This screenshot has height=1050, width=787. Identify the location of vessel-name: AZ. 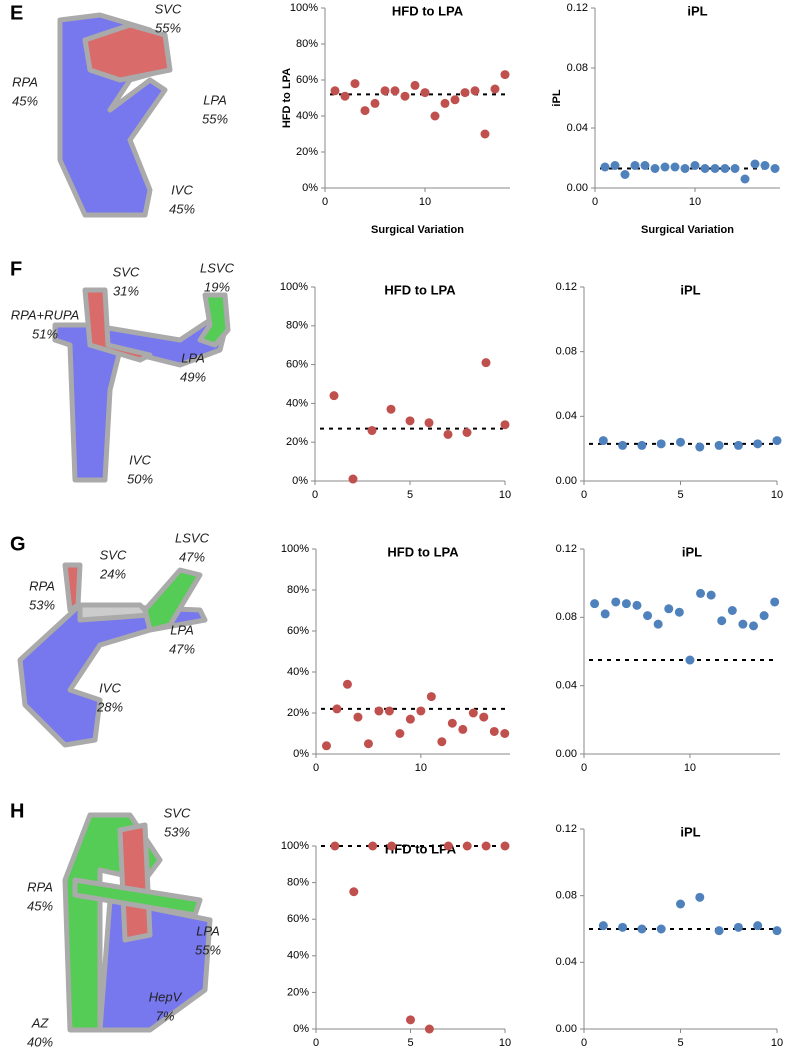
(40, 1022).